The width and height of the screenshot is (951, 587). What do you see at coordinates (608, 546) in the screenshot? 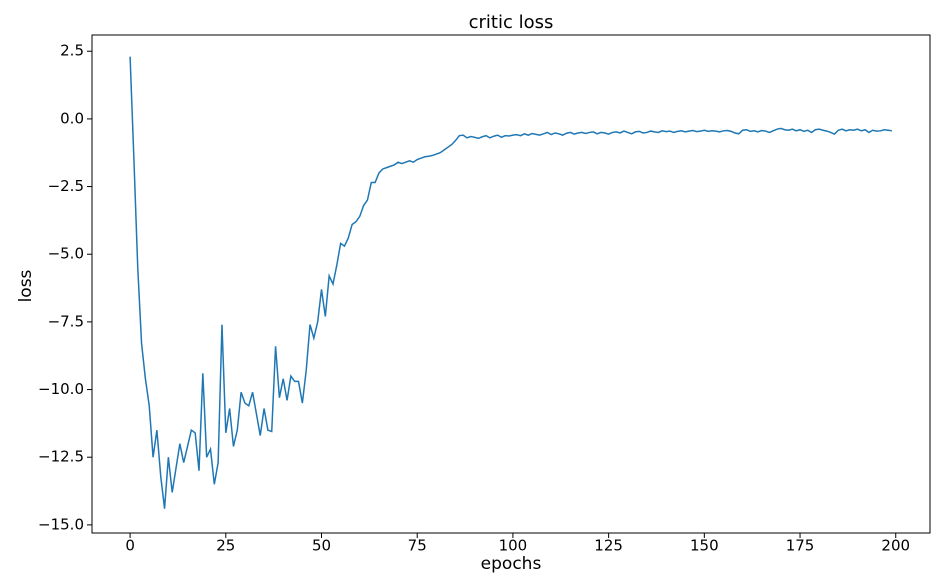
I see `x-tick-label: 125` at bounding box center [608, 546].